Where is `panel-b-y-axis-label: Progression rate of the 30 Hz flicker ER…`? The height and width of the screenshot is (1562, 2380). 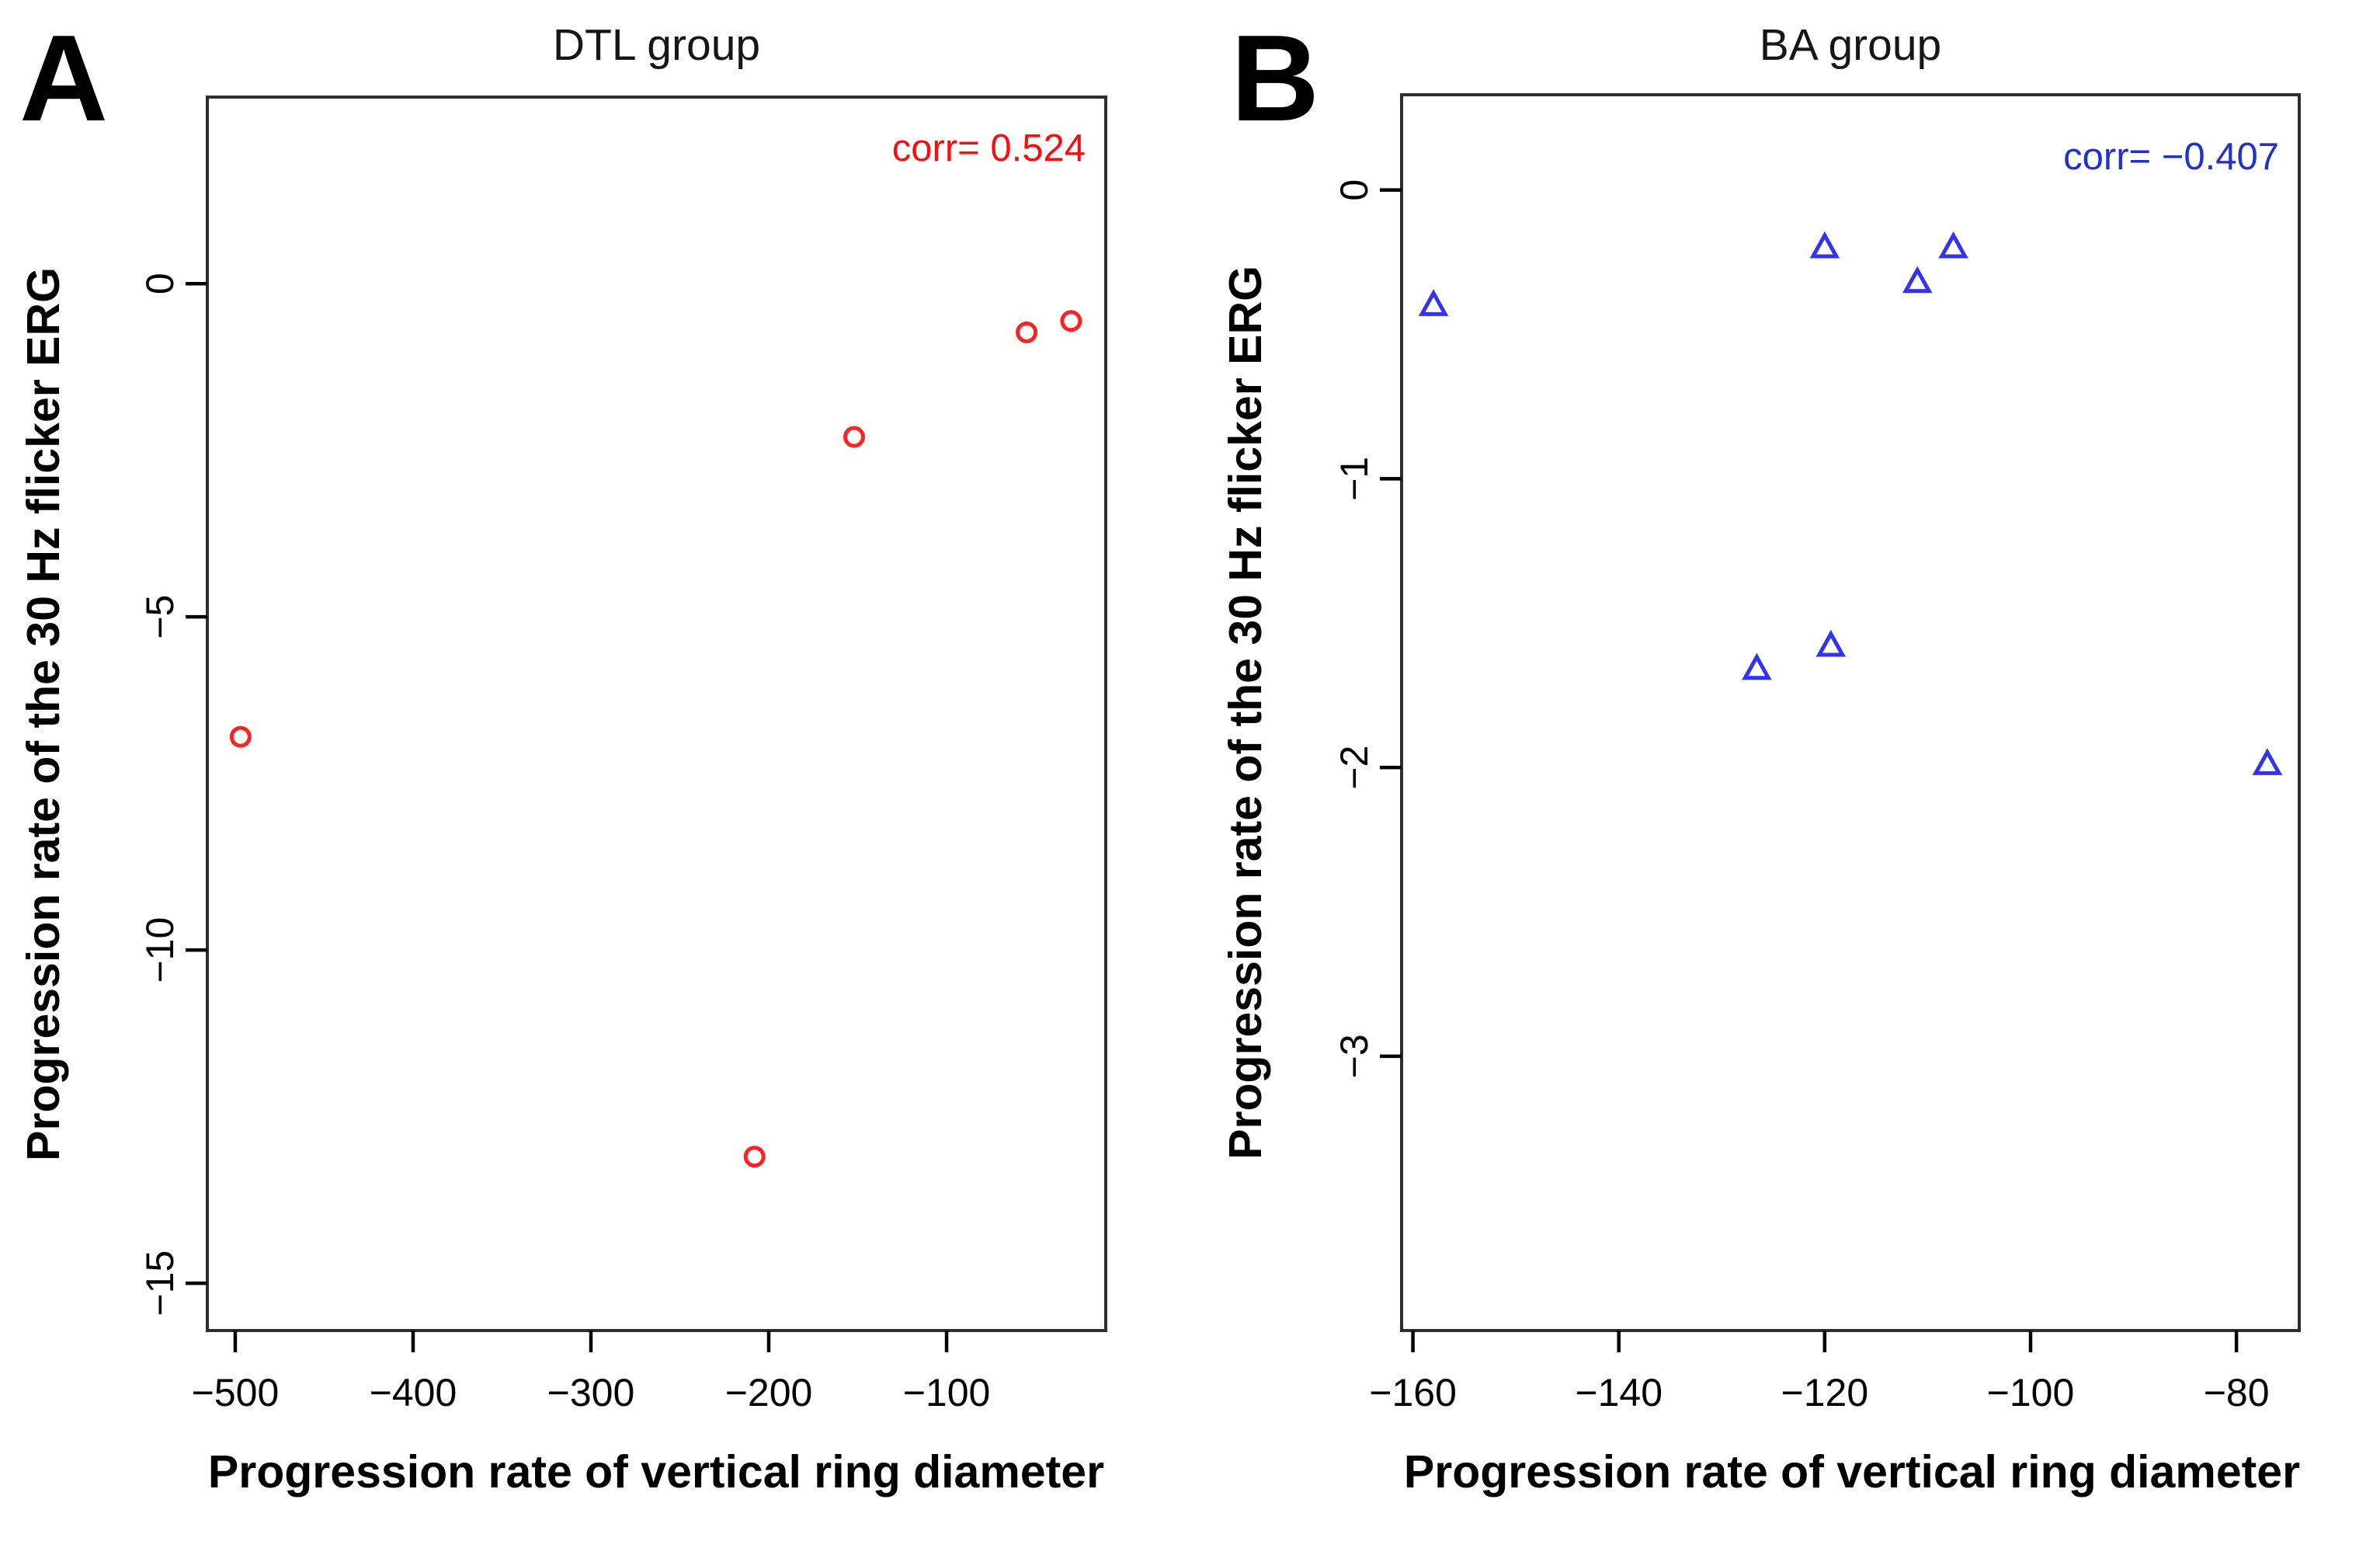 panel-b-y-axis-label: Progression rate of the 30 Hz flicker ER… is located at coordinates (1245, 713).